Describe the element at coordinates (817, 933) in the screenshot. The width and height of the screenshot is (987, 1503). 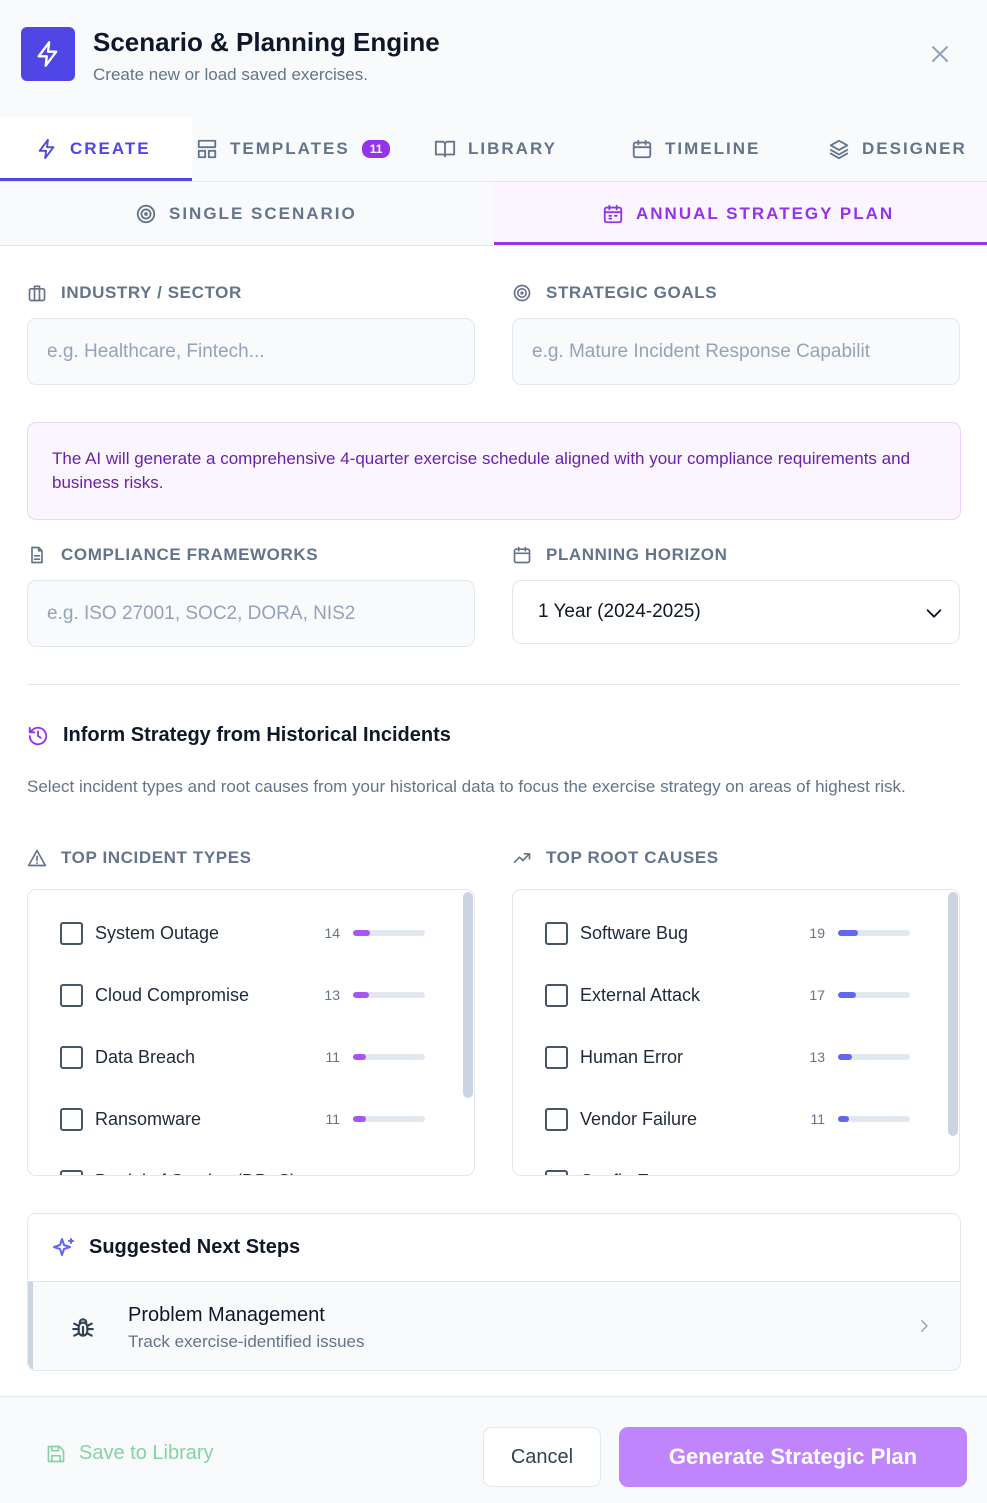
I see `item-count: 19` at that location.